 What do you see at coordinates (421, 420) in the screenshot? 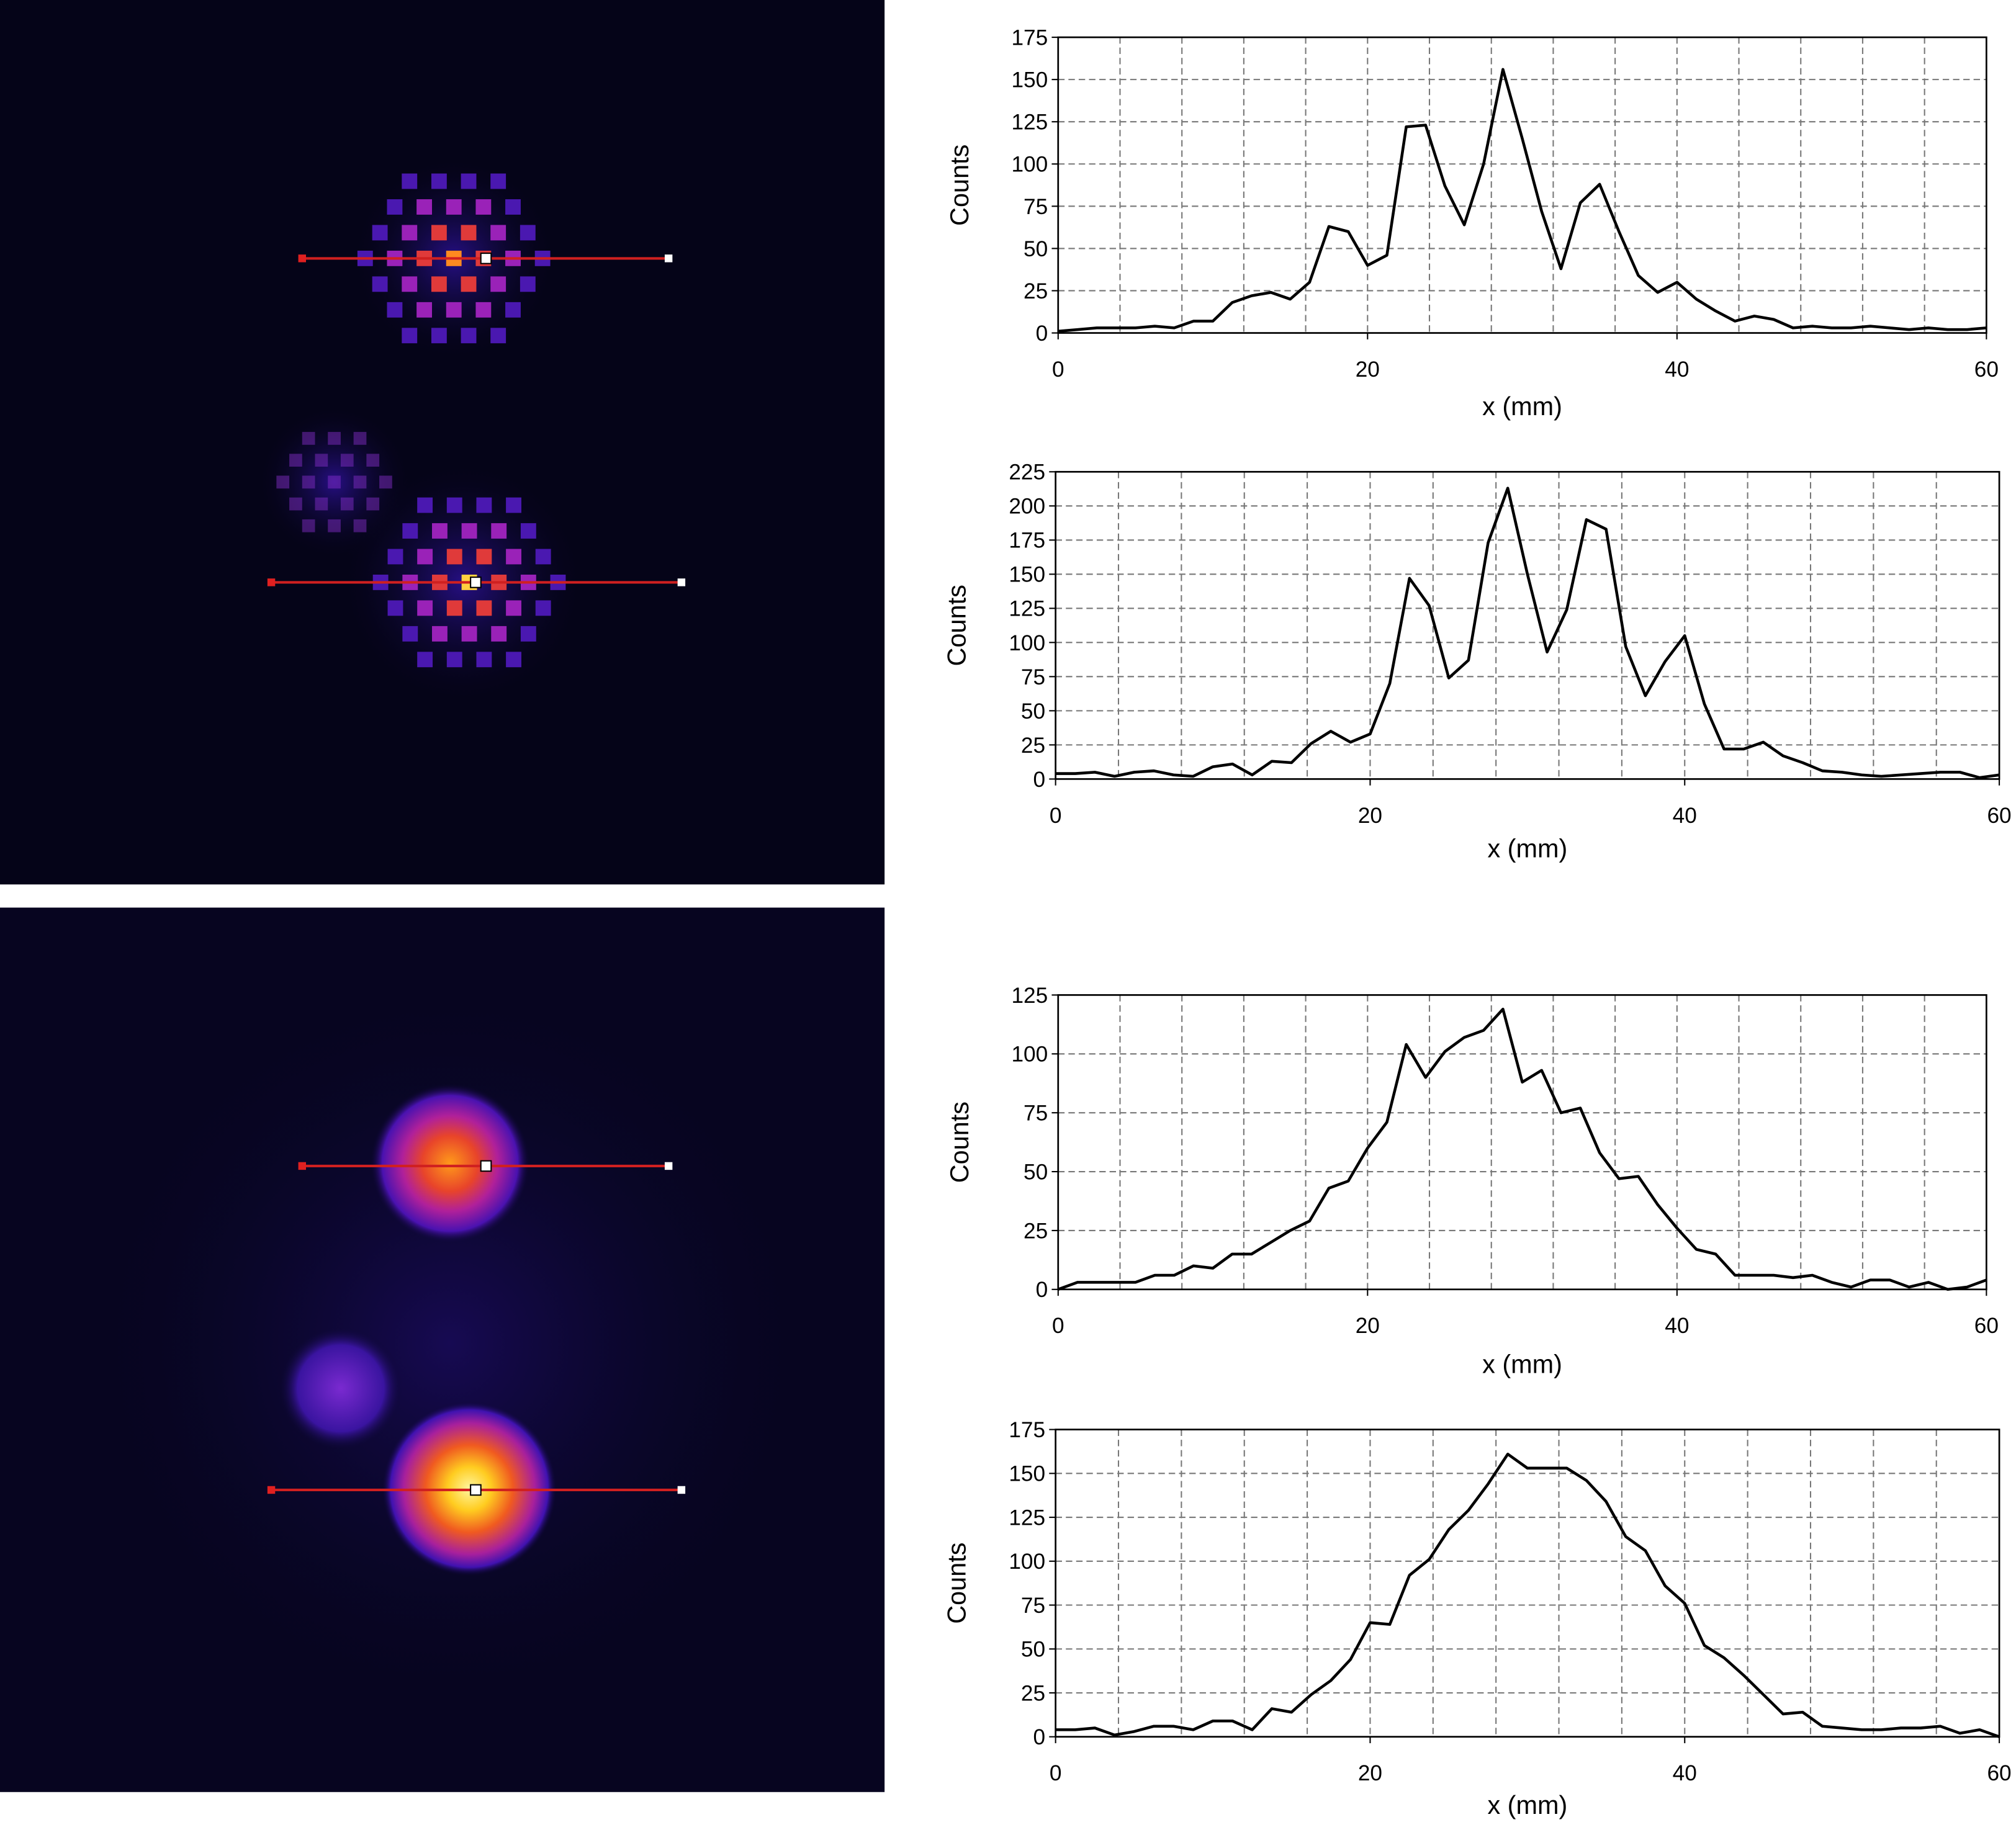
I see `dot-pattern` at bounding box center [421, 420].